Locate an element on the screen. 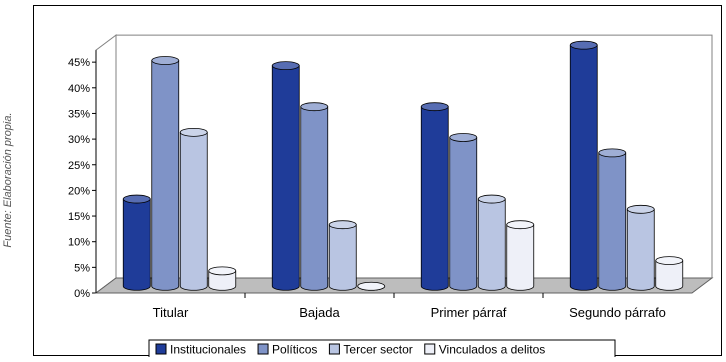  category-label: Segundo párrafo is located at coordinates (617, 312).